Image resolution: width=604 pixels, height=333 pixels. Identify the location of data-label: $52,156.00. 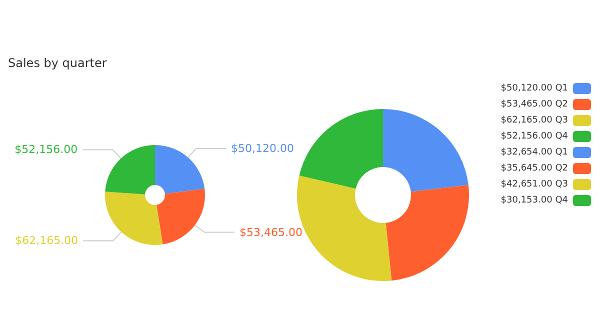
(46, 149).